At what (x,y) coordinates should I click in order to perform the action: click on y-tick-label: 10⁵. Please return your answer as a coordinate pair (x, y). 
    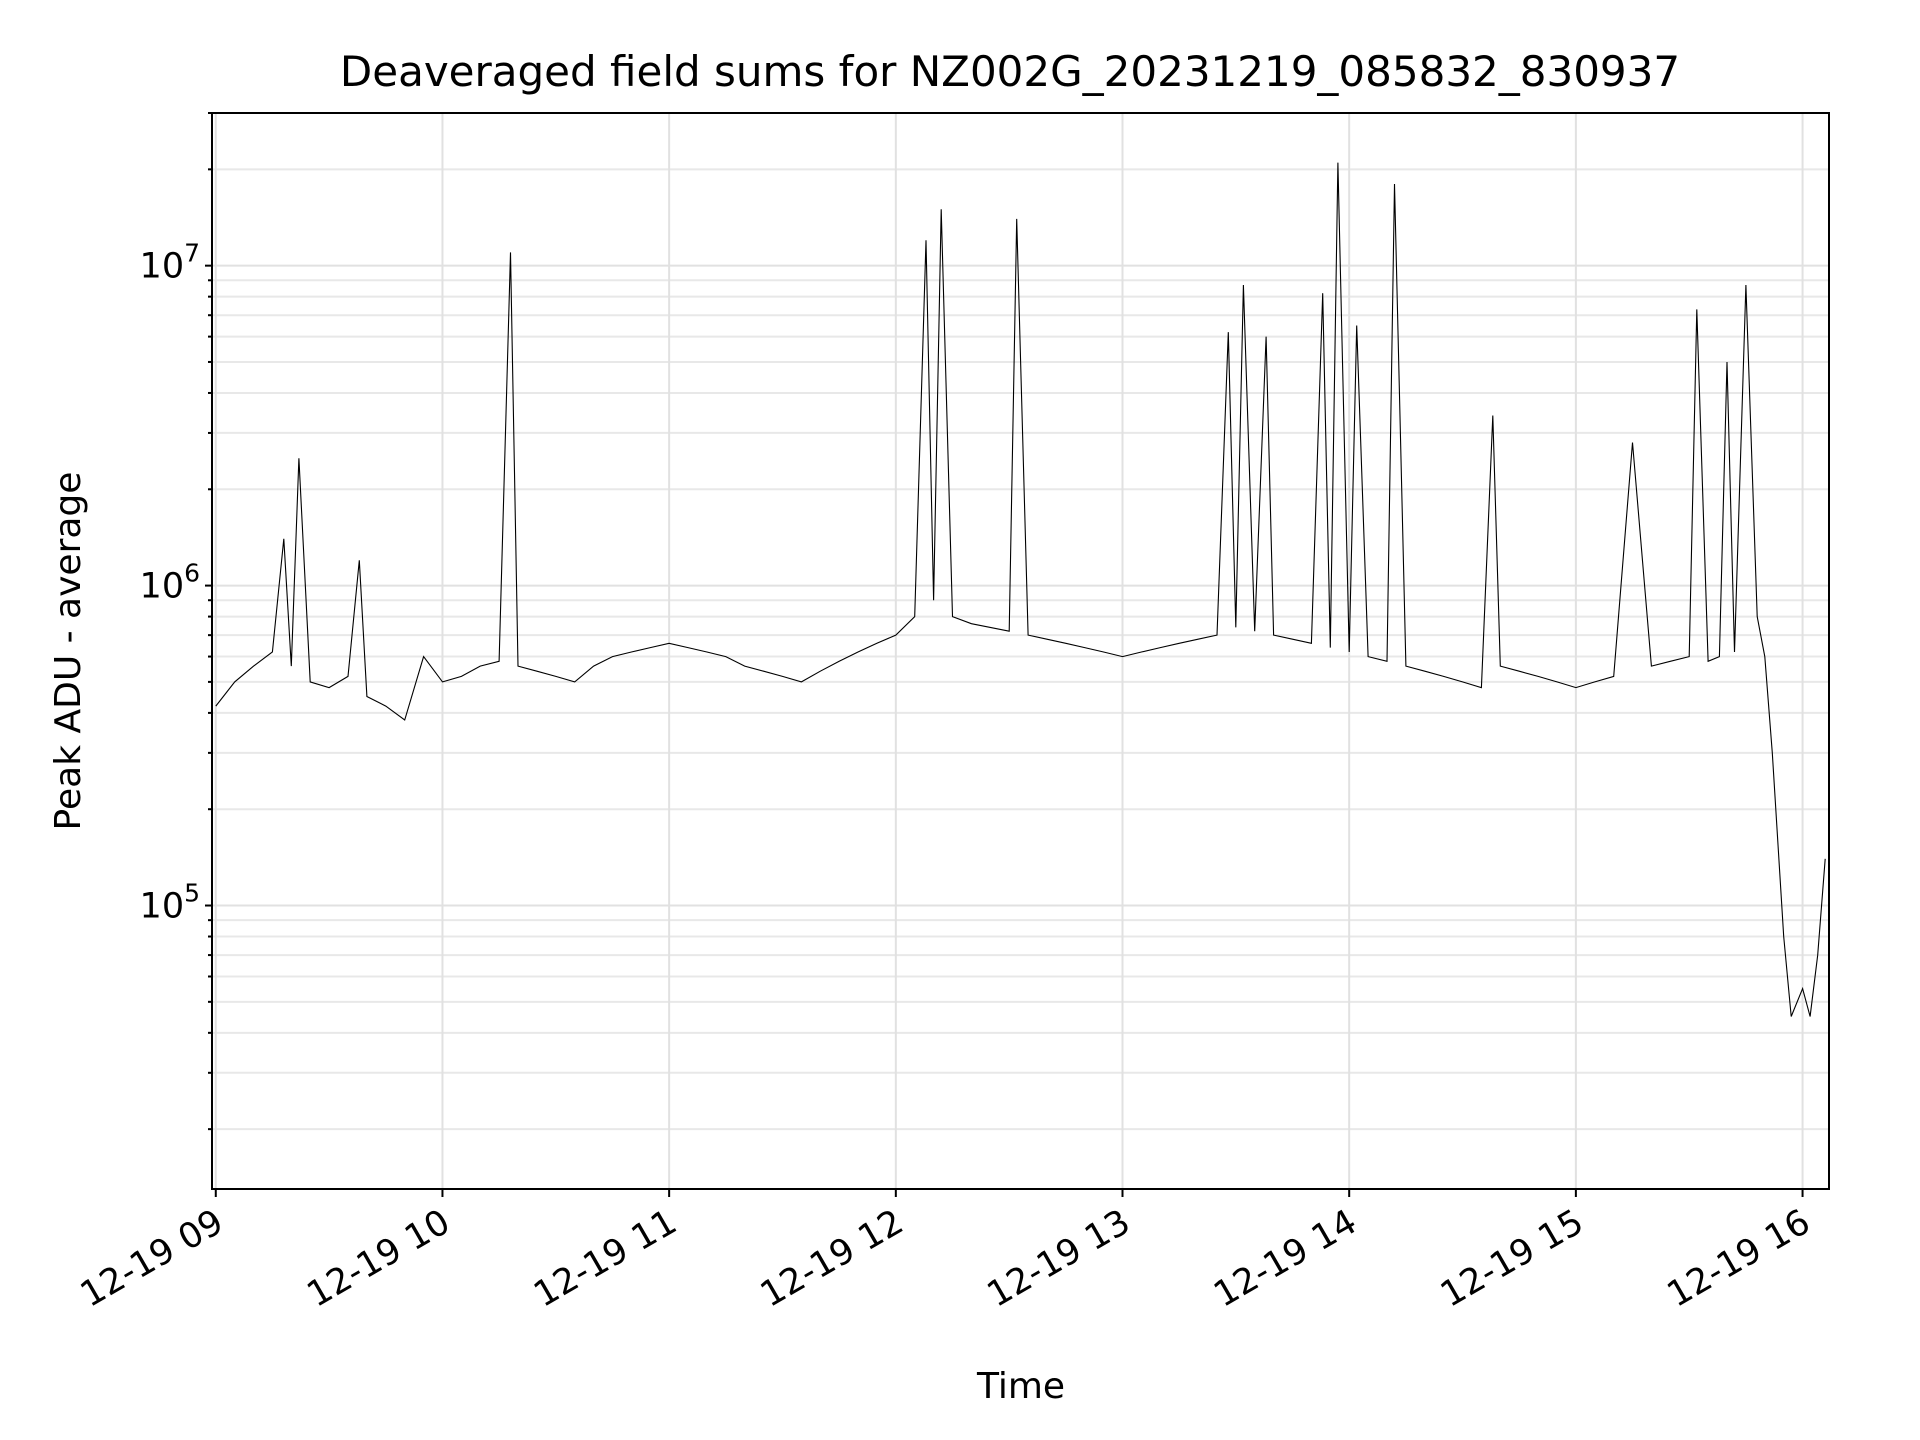
    Looking at the image, I should click on (170, 903).